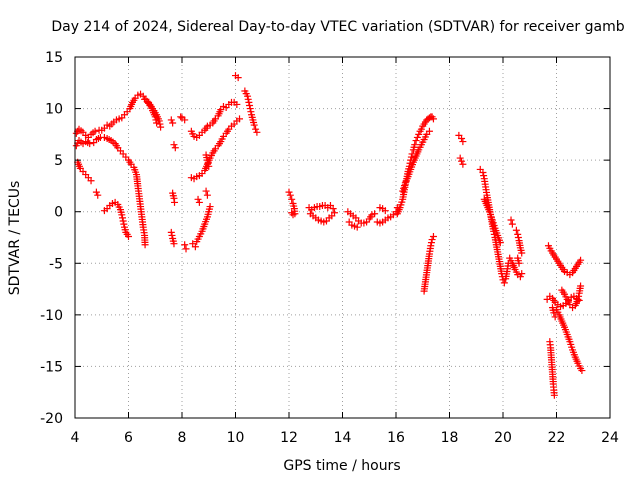  I want to click on x-axis-title: GPS time / hours, so click(341, 466).